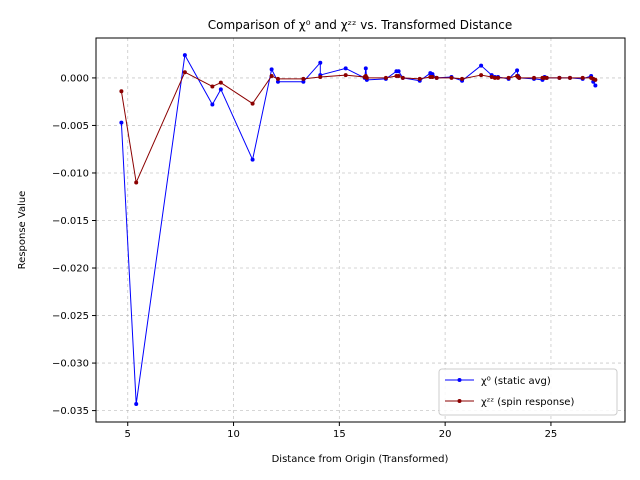 This screenshot has width=640, height=480. What do you see at coordinates (70, 269) in the screenshot?
I see `y-tick-label: −0.020` at bounding box center [70, 269].